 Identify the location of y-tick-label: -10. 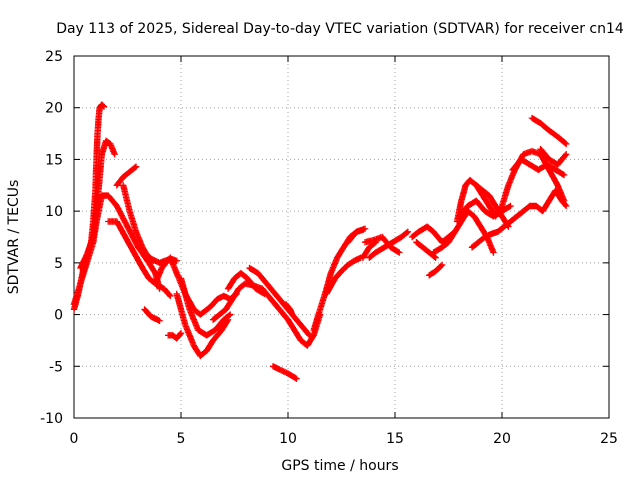
(51, 419).